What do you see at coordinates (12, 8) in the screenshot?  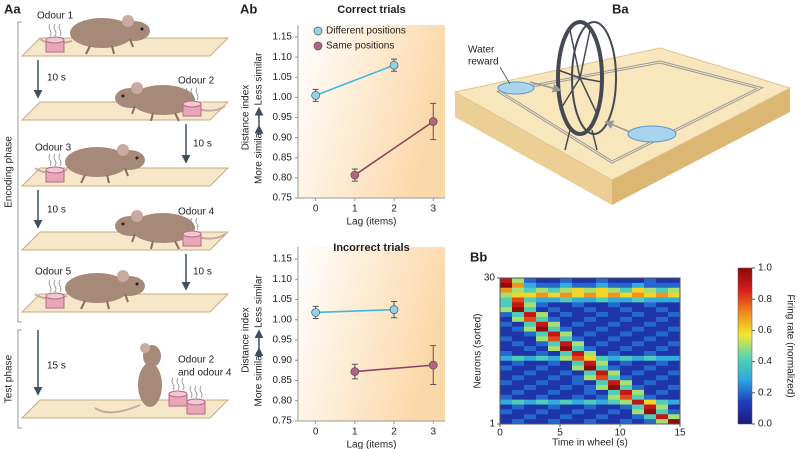 I see `panel-label: Aa` at bounding box center [12, 8].